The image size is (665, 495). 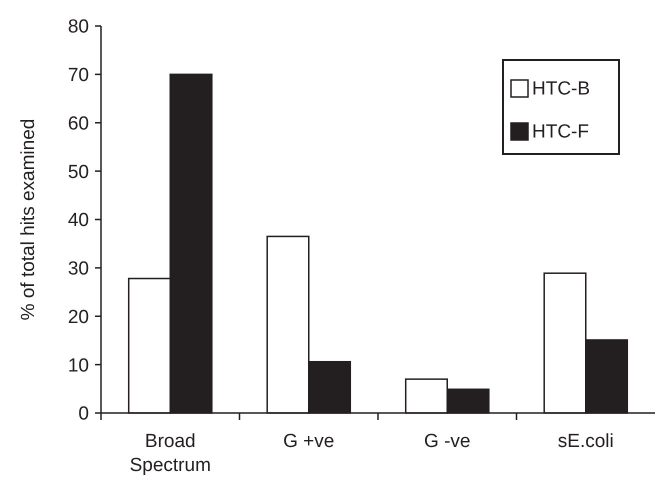 What do you see at coordinates (78, 221) in the screenshot?
I see `y-tick-label: 40` at bounding box center [78, 221].